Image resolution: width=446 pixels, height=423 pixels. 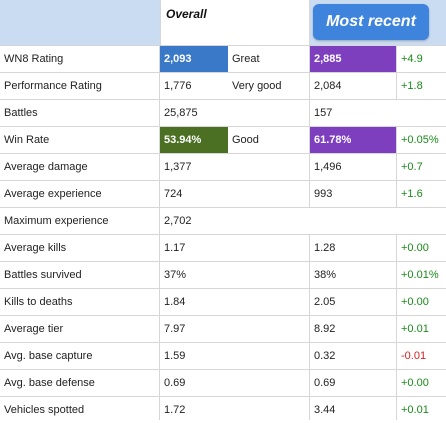 I want to click on row-label: Vehicles spotted, so click(x=80, y=408).